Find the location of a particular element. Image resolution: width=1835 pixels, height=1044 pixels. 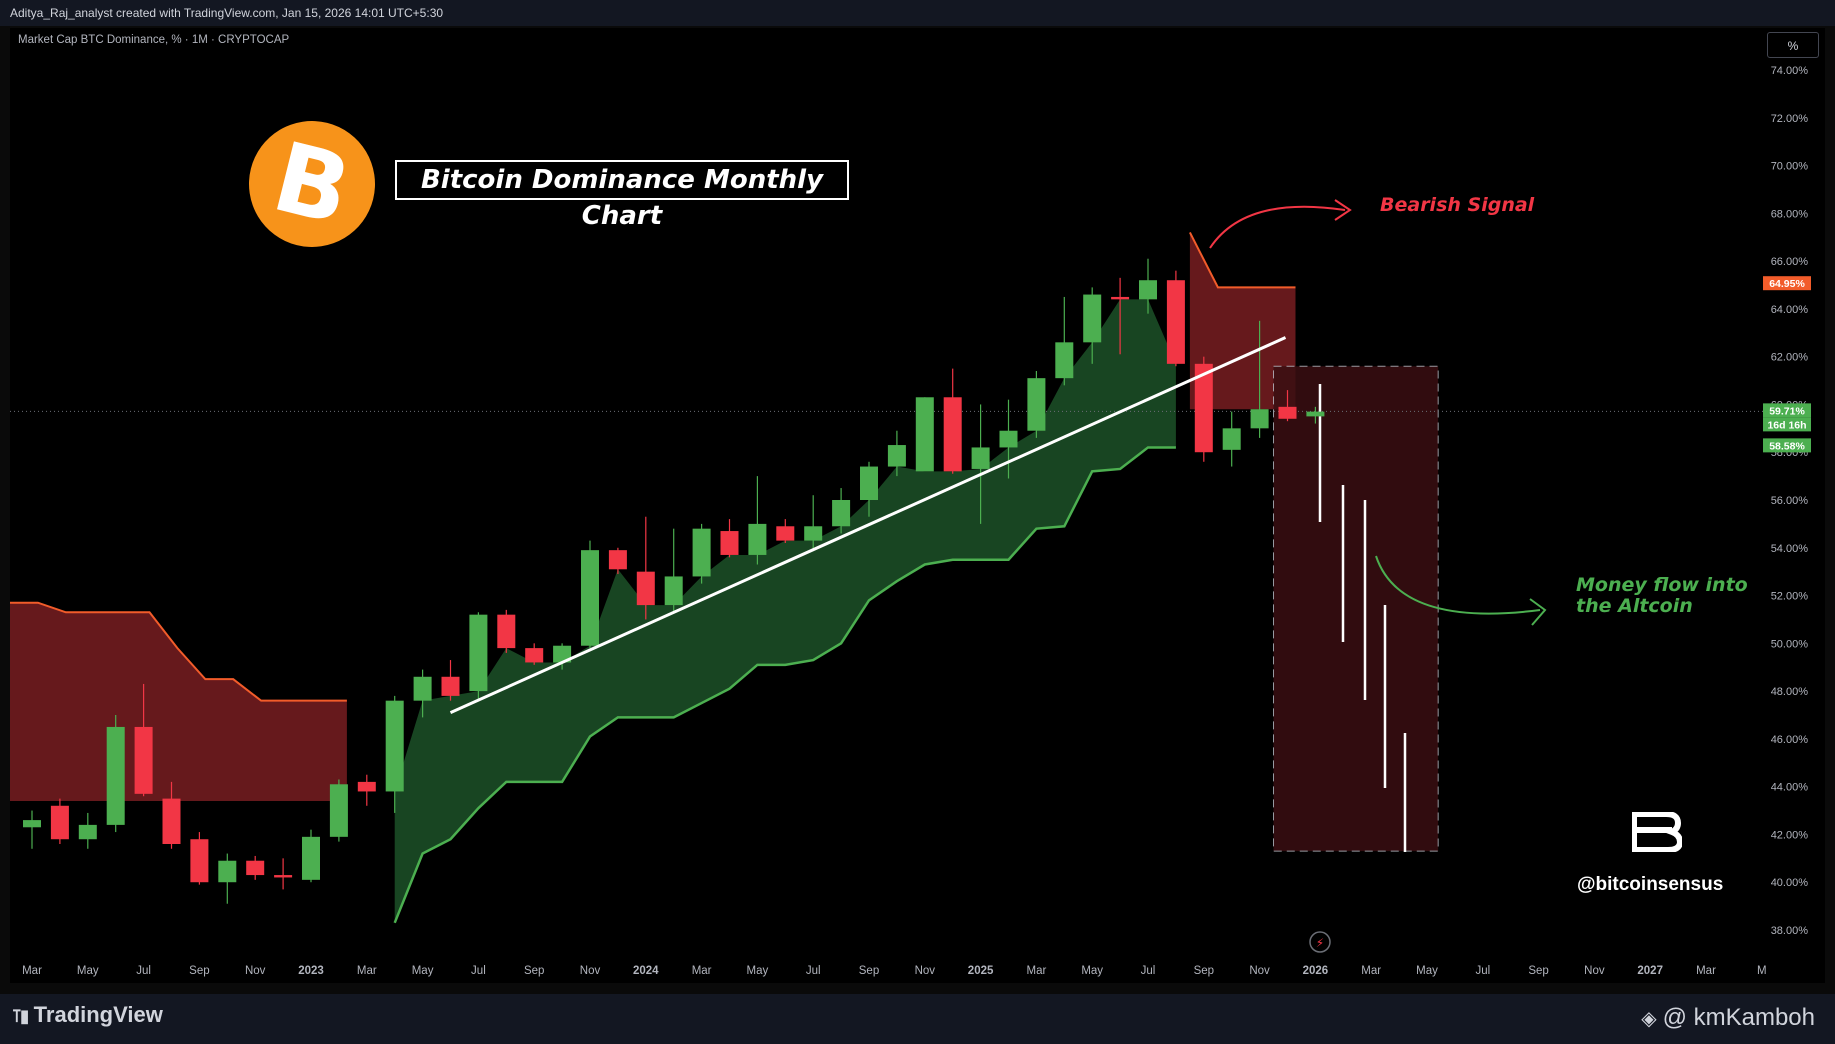

x-tick-label: 2023 is located at coordinates (311, 971).